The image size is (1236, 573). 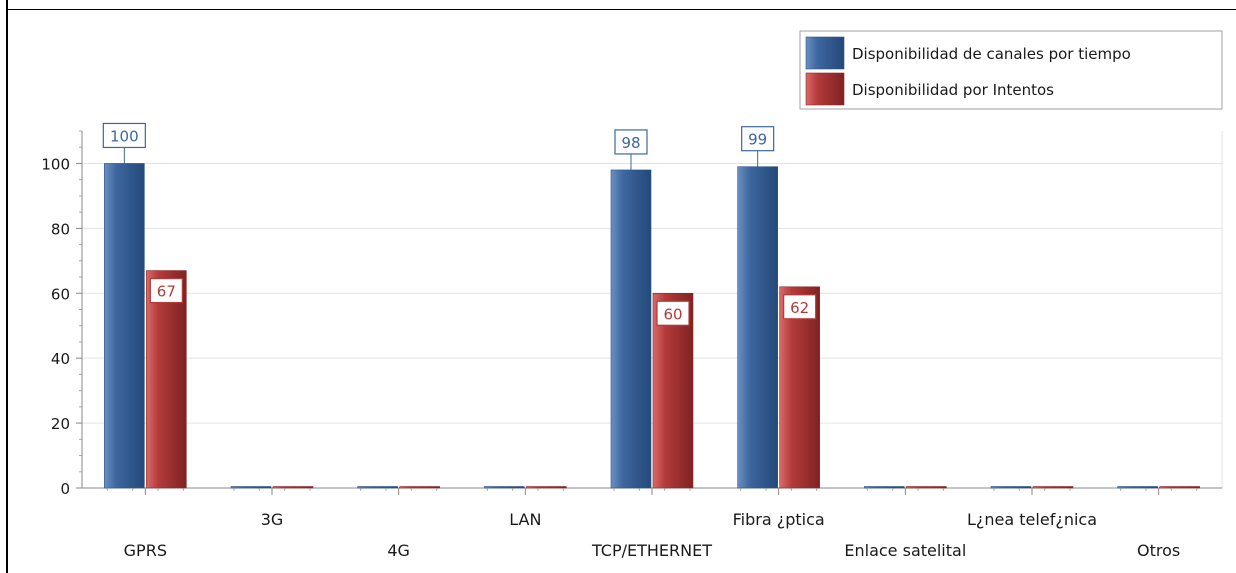 I want to click on data-label: 99, so click(x=757, y=140).